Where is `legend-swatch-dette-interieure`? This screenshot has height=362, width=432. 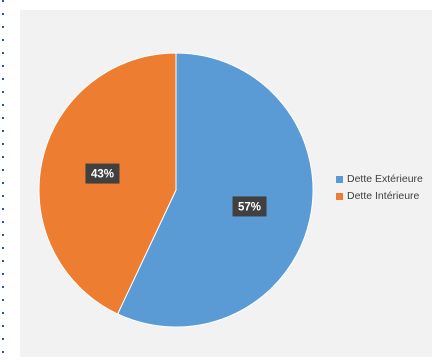 legend-swatch-dette-interieure is located at coordinates (339, 196).